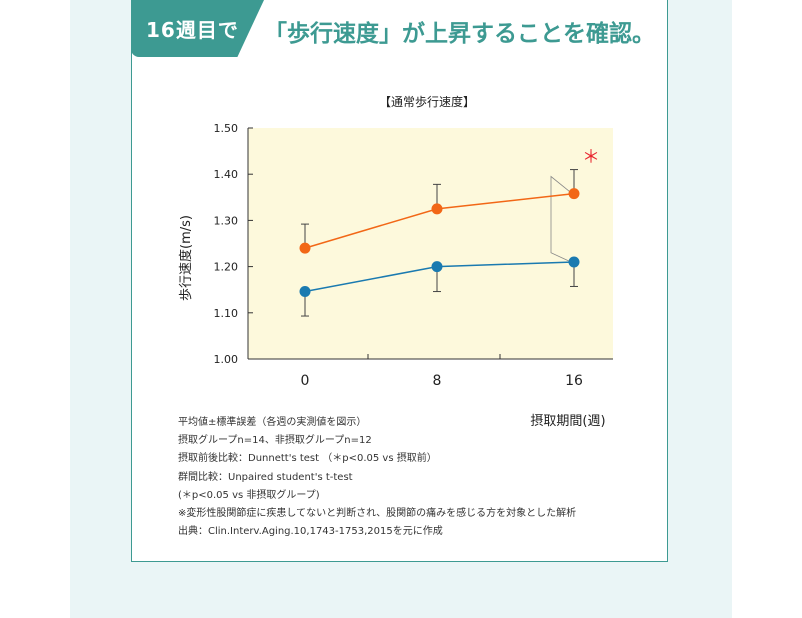 The width and height of the screenshot is (802, 618). What do you see at coordinates (249, 495) in the screenshot?
I see `note-line: (＊p<0.05 vs 非摂取グループ)` at bounding box center [249, 495].